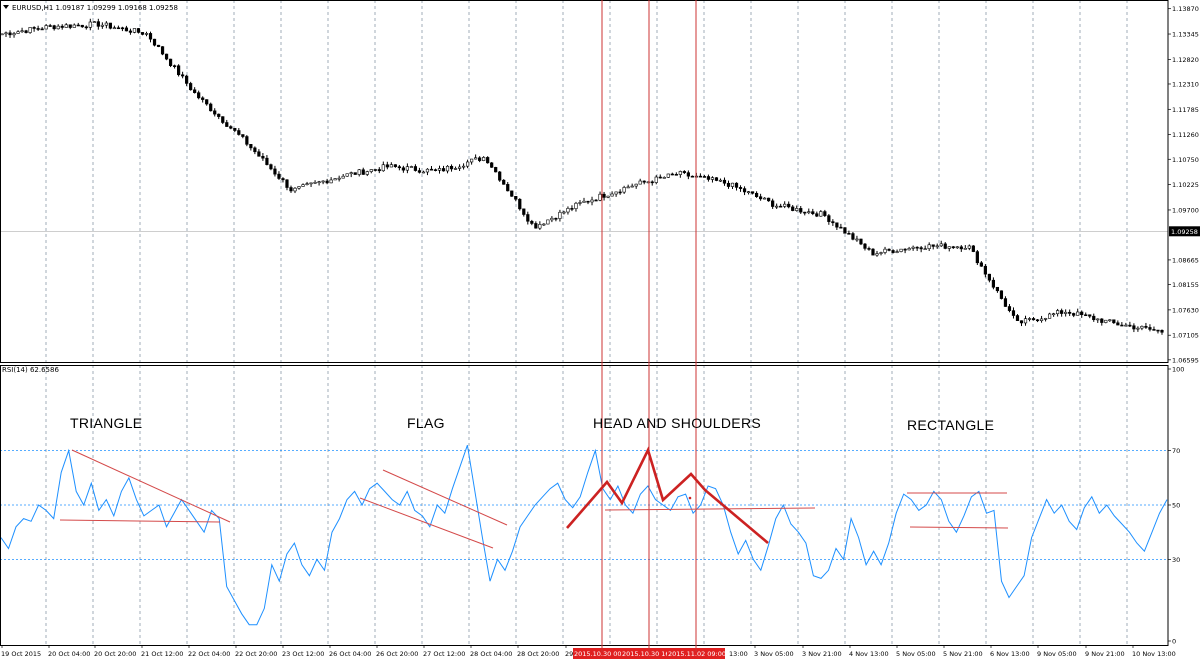  What do you see at coordinates (1184, 231) in the screenshot?
I see `current-price-badge` at bounding box center [1184, 231].